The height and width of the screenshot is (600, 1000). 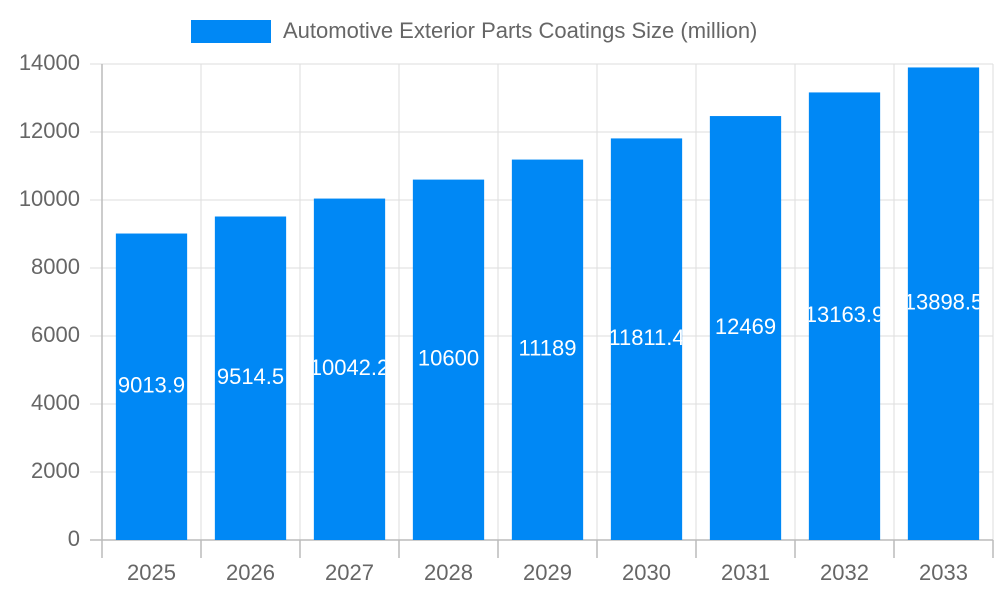 I want to click on data-label: 12469, so click(x=745, y=326).